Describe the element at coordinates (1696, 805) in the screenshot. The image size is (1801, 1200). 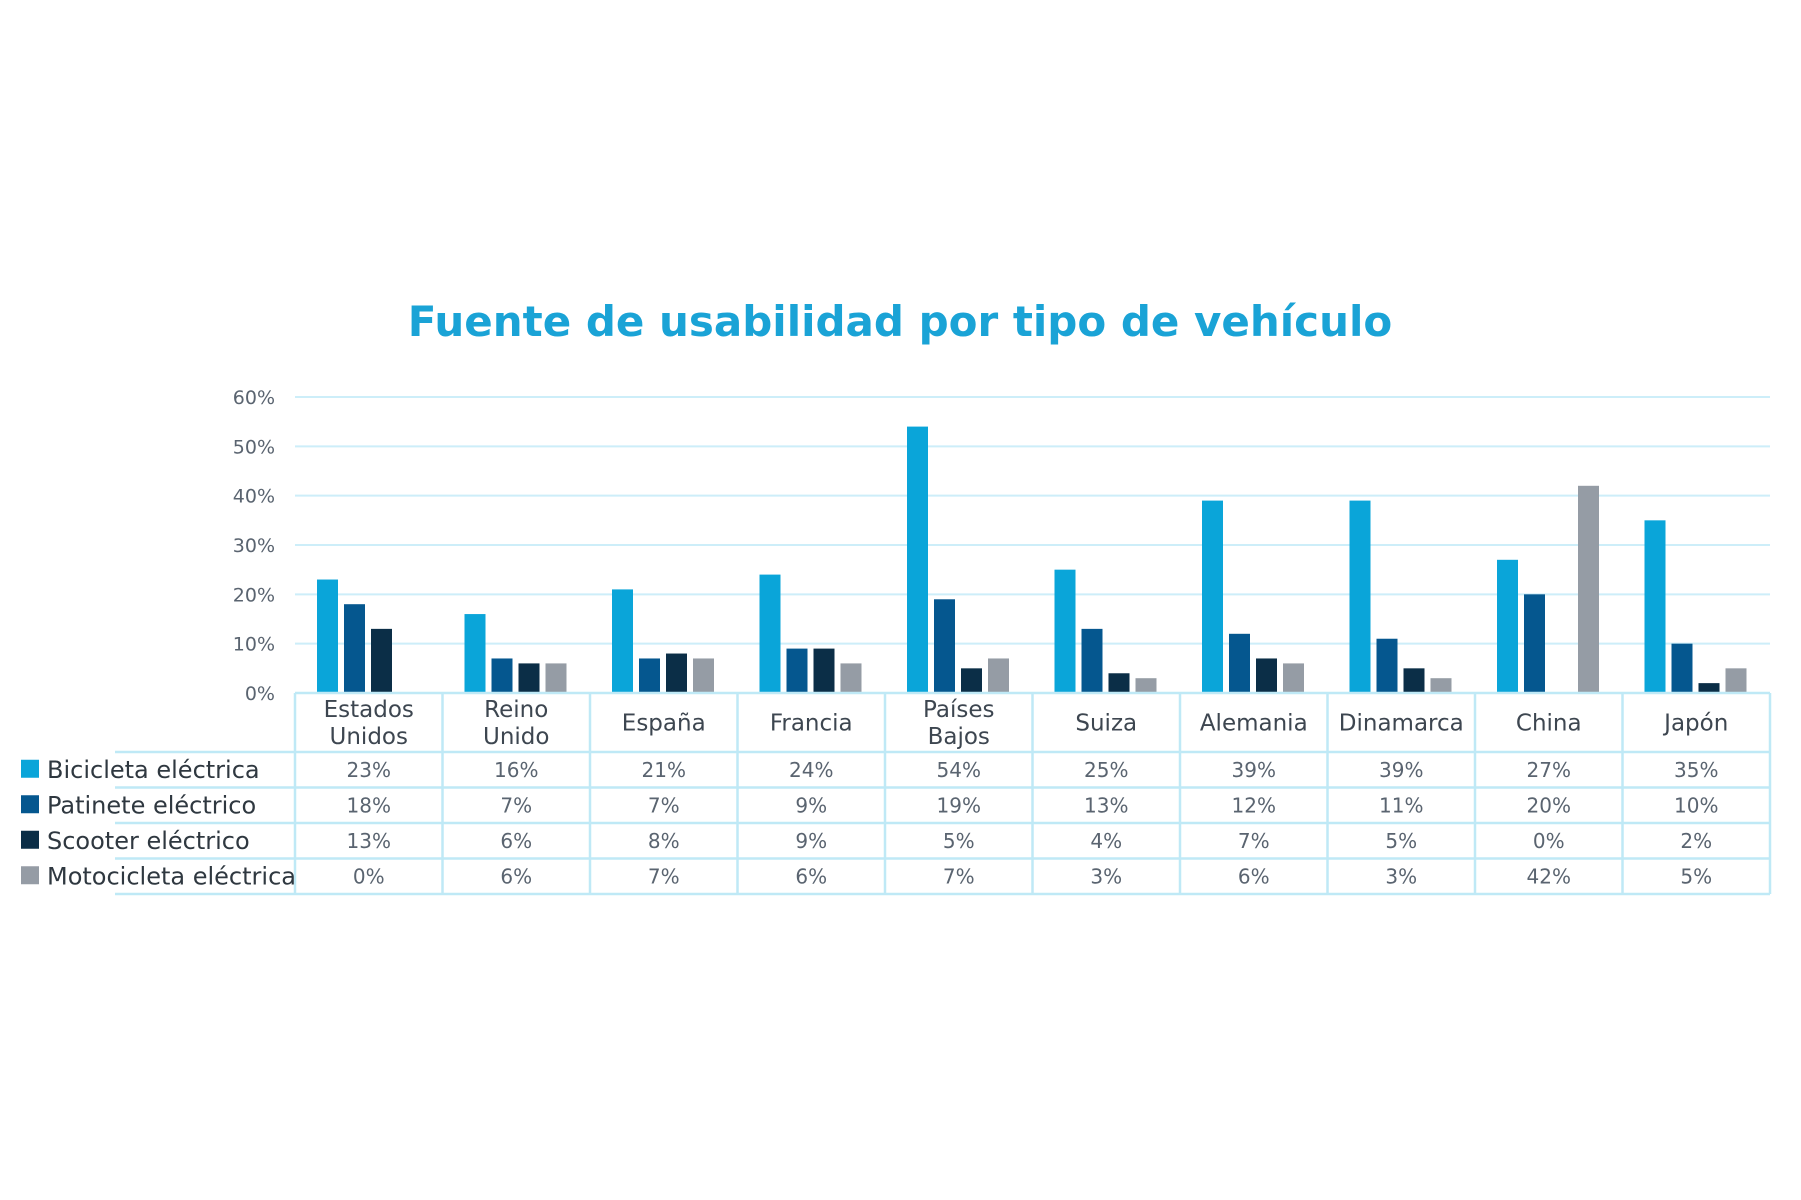
I see `data-label: 10%` at that location.